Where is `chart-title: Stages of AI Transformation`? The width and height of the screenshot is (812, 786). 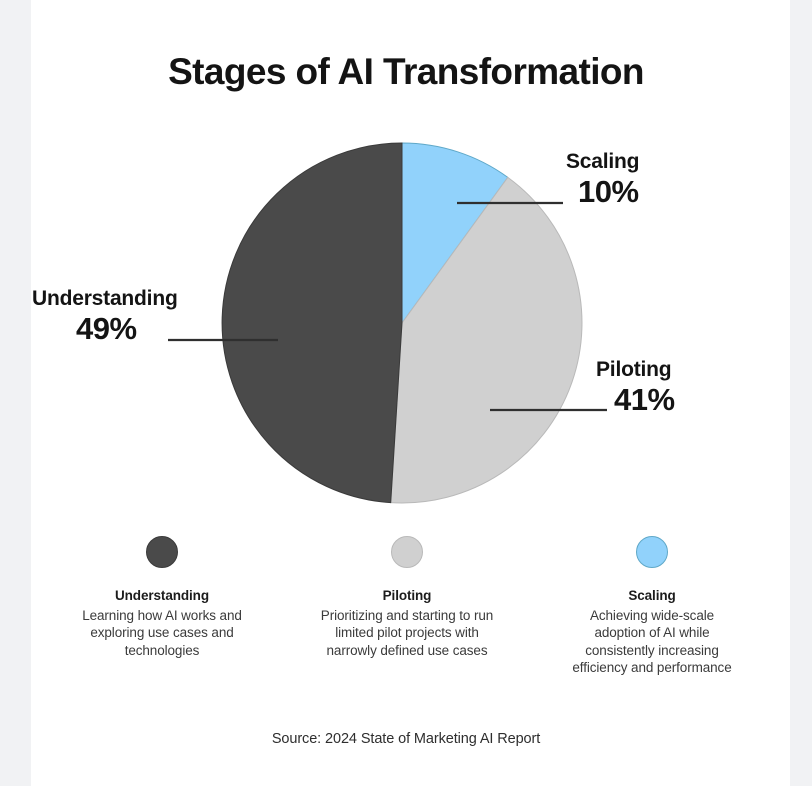 chart-title: Stages of AI Transformation is located at coordinates (406, 71).